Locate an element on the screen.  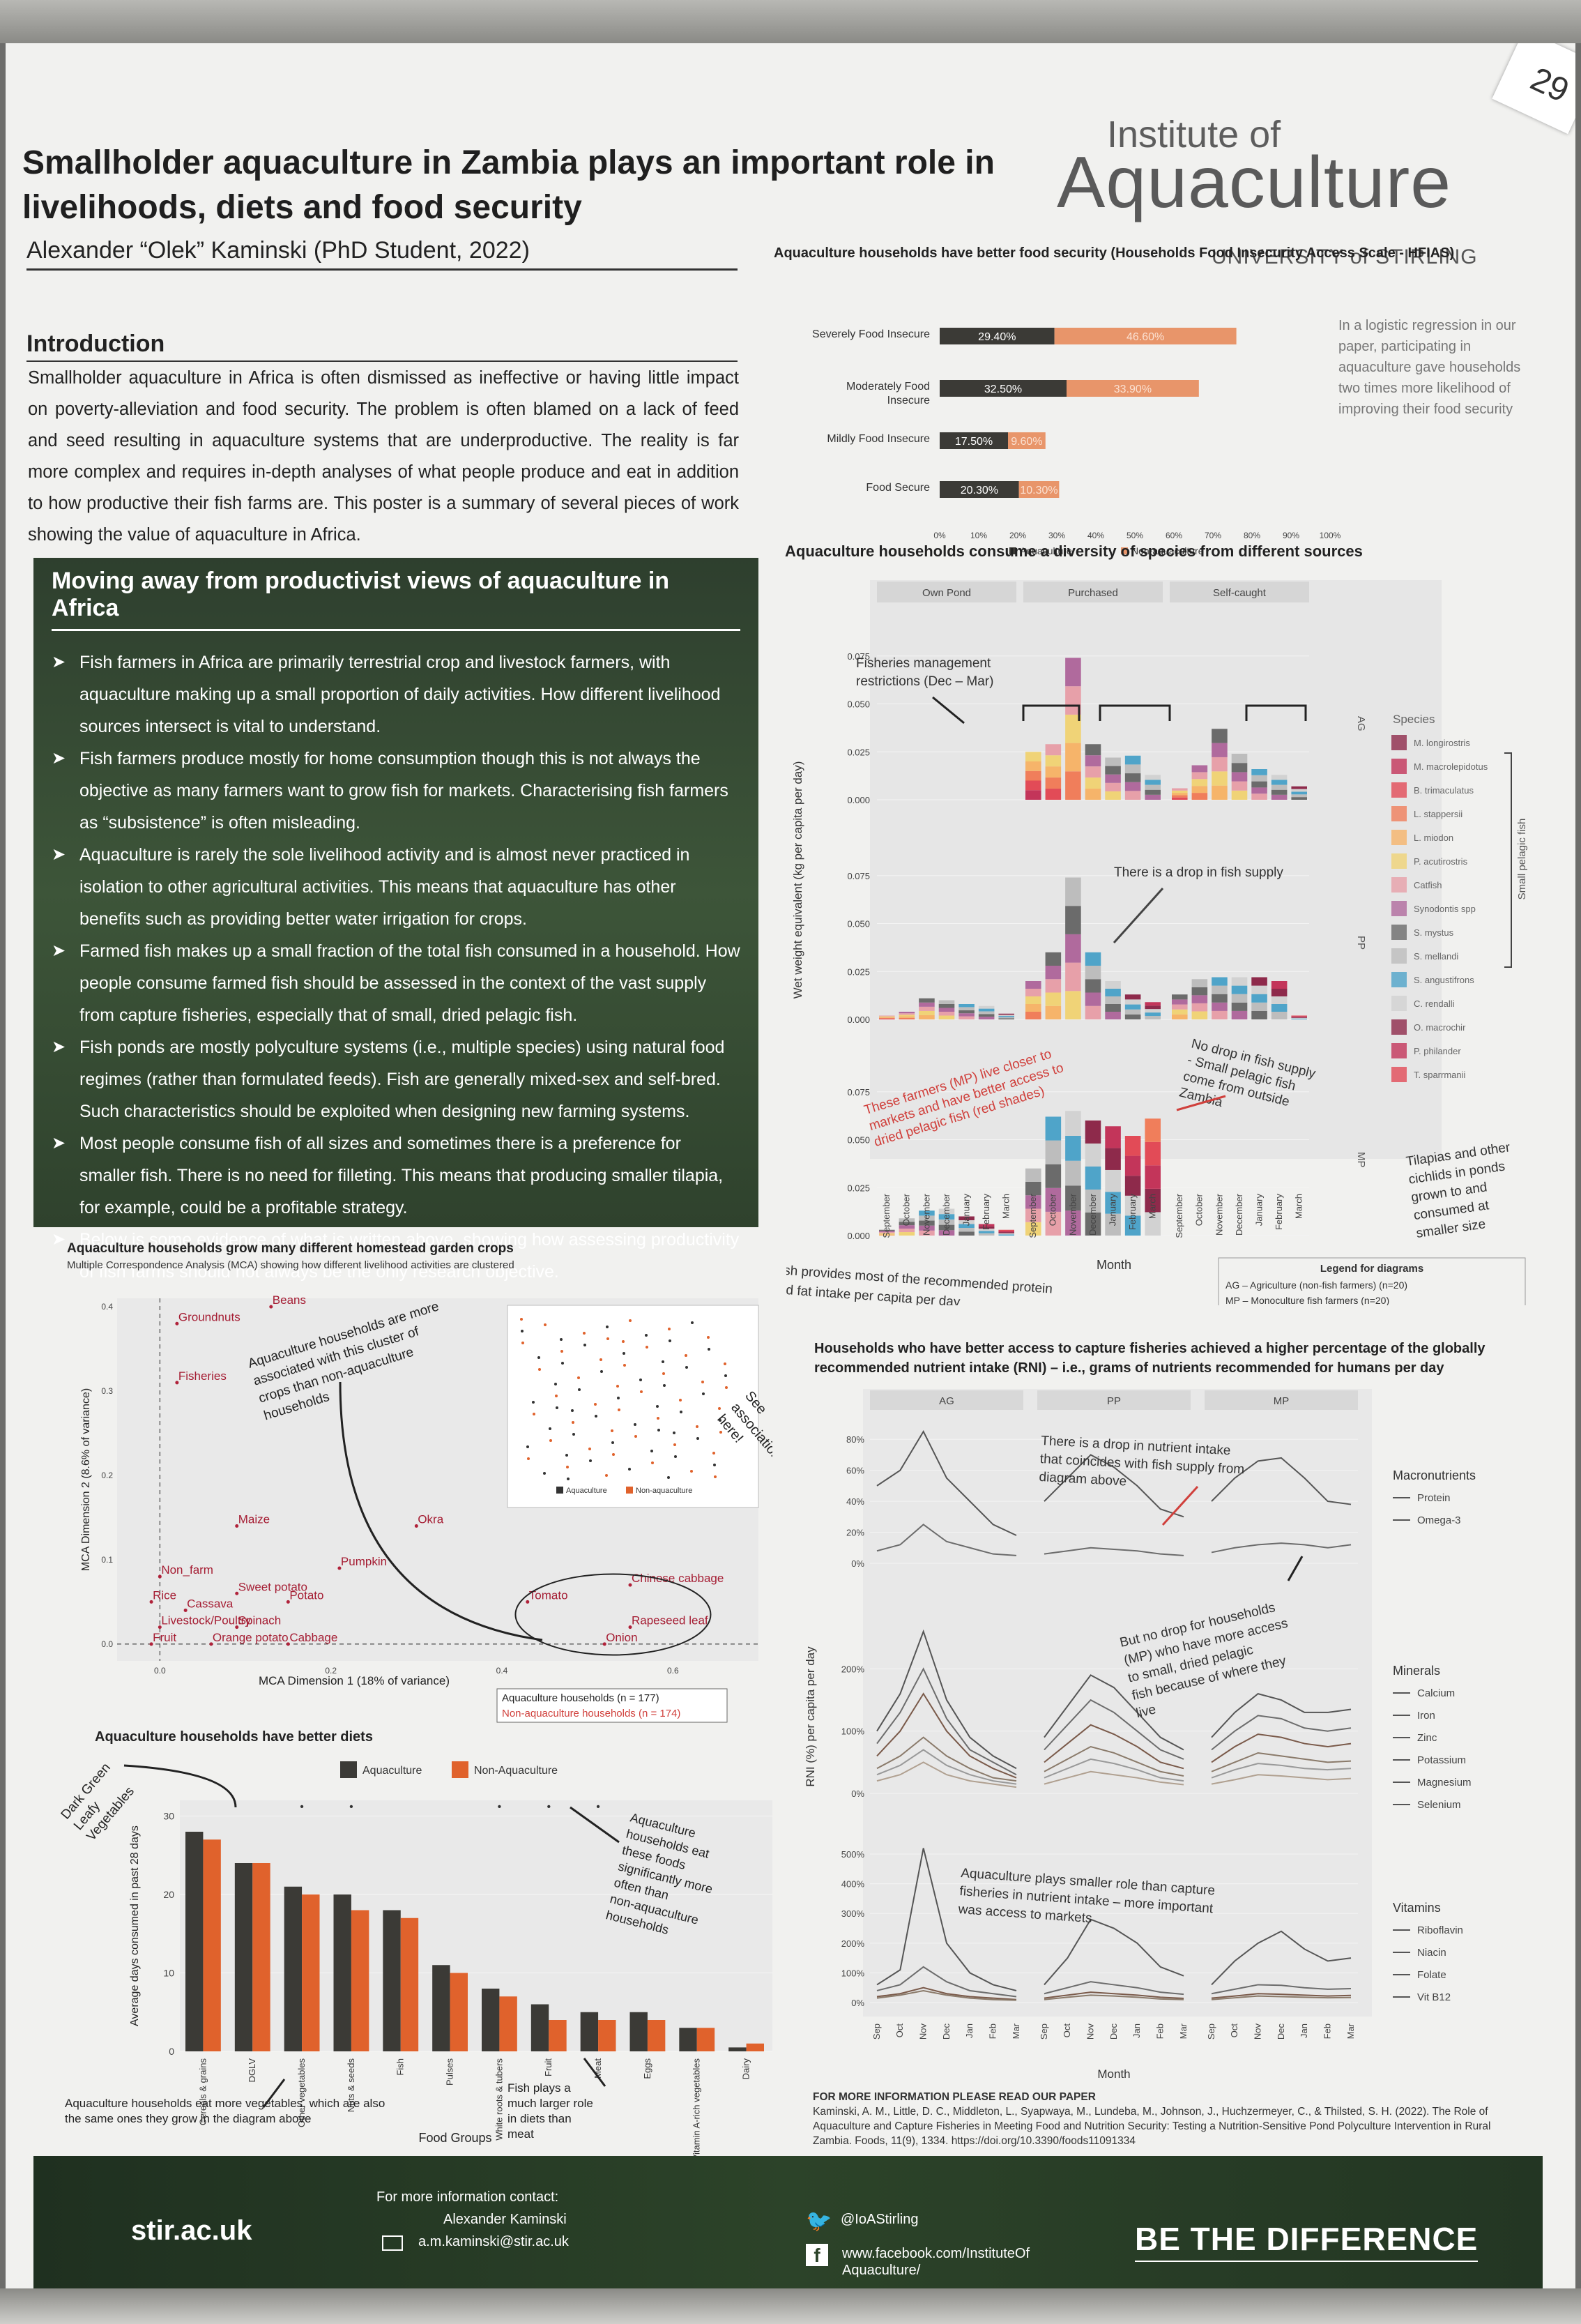
species-ytick: 0.000 is located at coordinates (858, 800).